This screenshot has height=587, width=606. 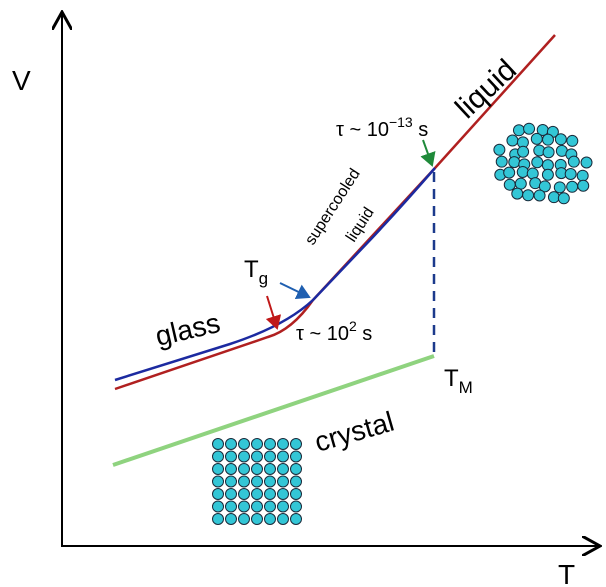 What do you see at coordinates (354, 432) in the screenshot?
I see `crystal-label: crystal` at bounding box center [354, 432].